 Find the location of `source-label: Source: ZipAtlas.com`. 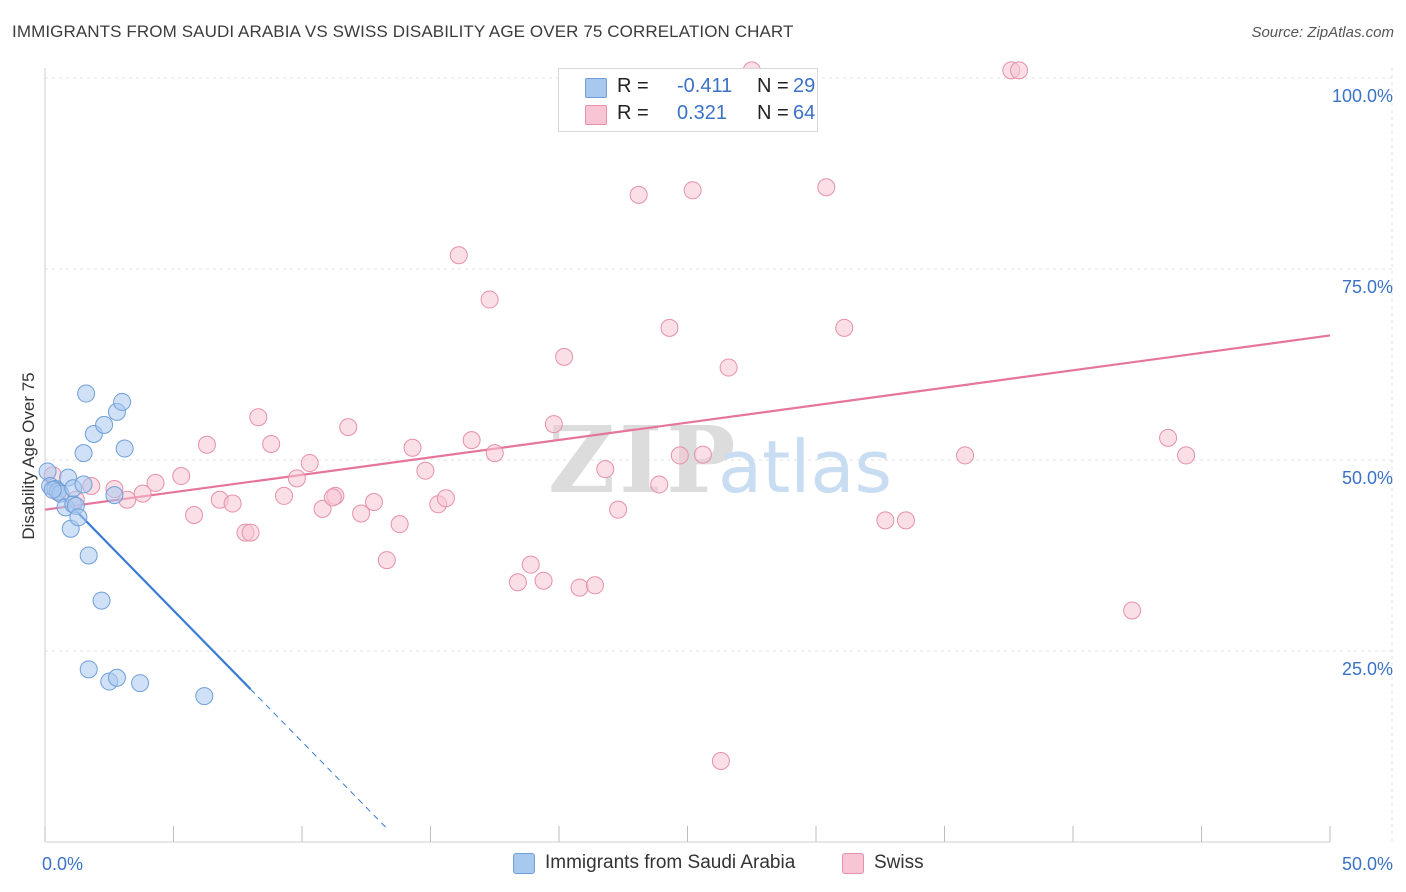

source-label: Source: ZipAtlas.com is located at coordinates (1322, 32).